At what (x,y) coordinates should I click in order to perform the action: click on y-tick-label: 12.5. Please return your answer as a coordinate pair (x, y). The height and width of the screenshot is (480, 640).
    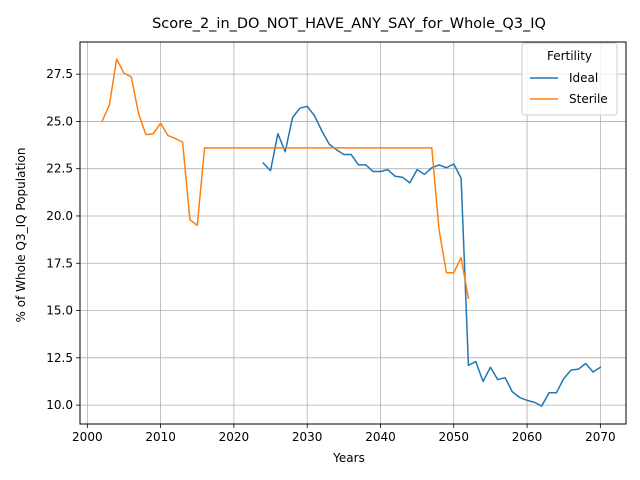
    Looking at the image, I should click on (59, 358).